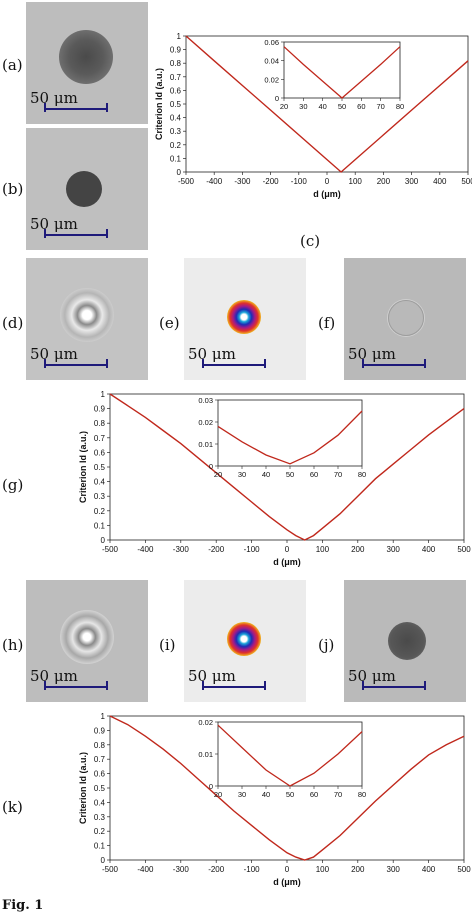  What do you see at coordinates (327, 194) in the screenshot?
I see `x-axis-label: d (μm)` at bounding box center [327, 194].